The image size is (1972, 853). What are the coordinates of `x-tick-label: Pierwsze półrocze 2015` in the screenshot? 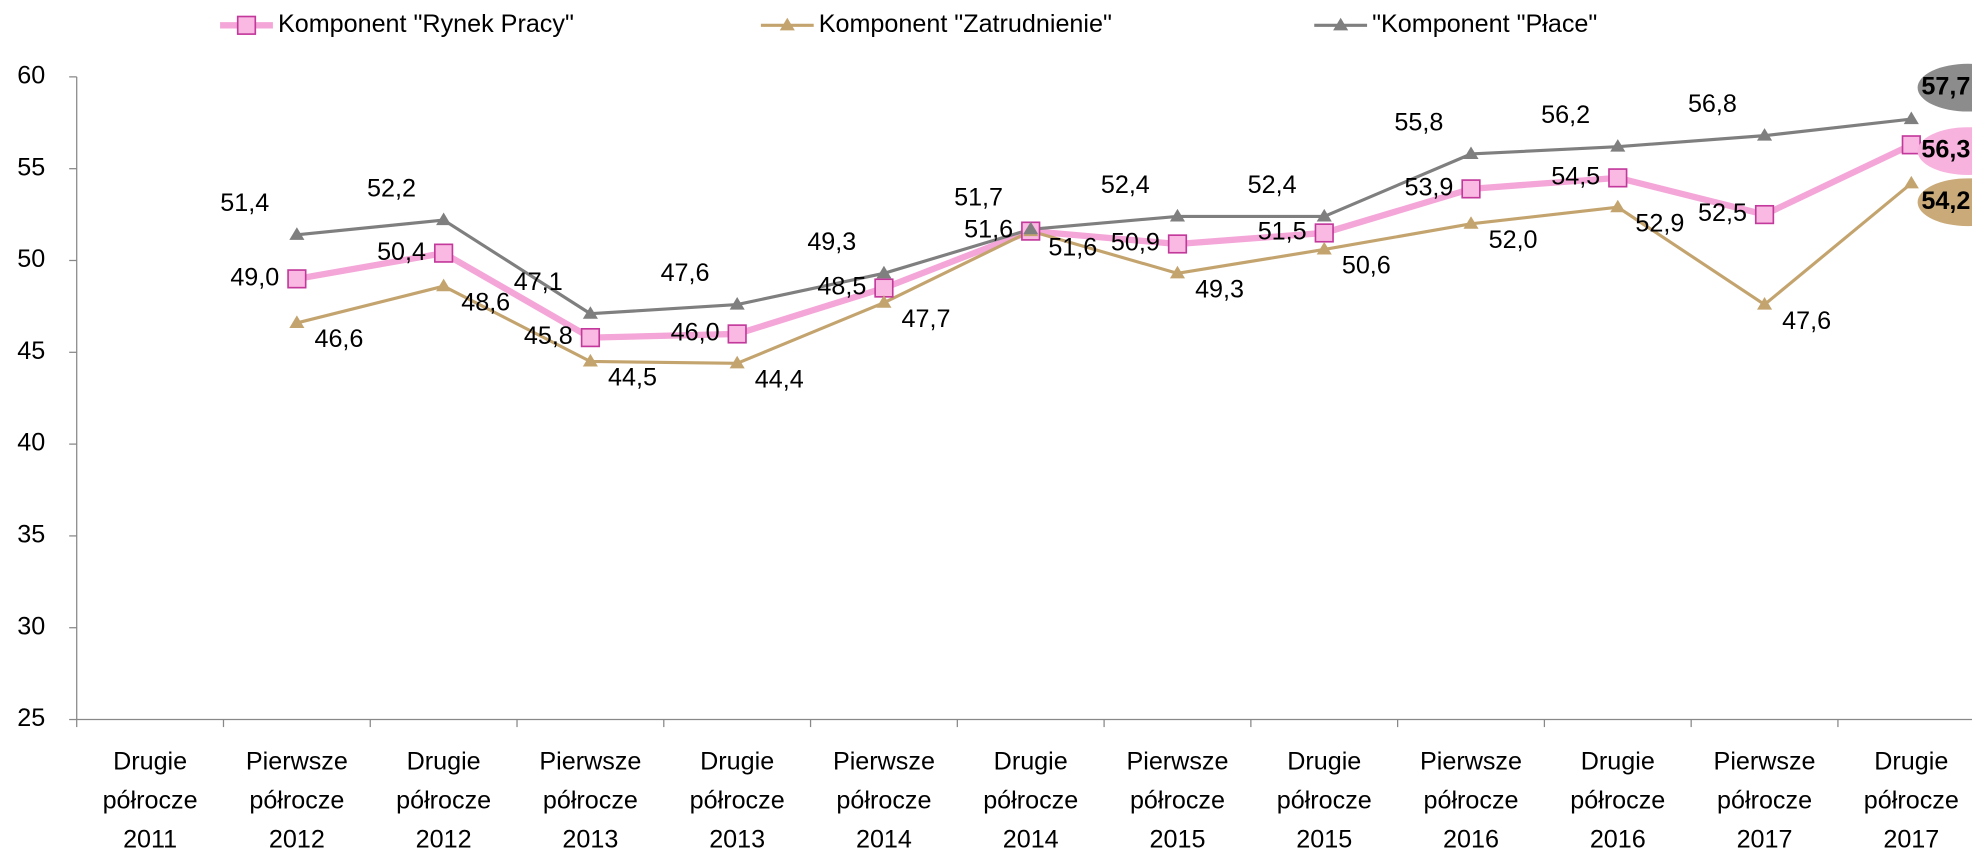 It's located at (1177, 800).